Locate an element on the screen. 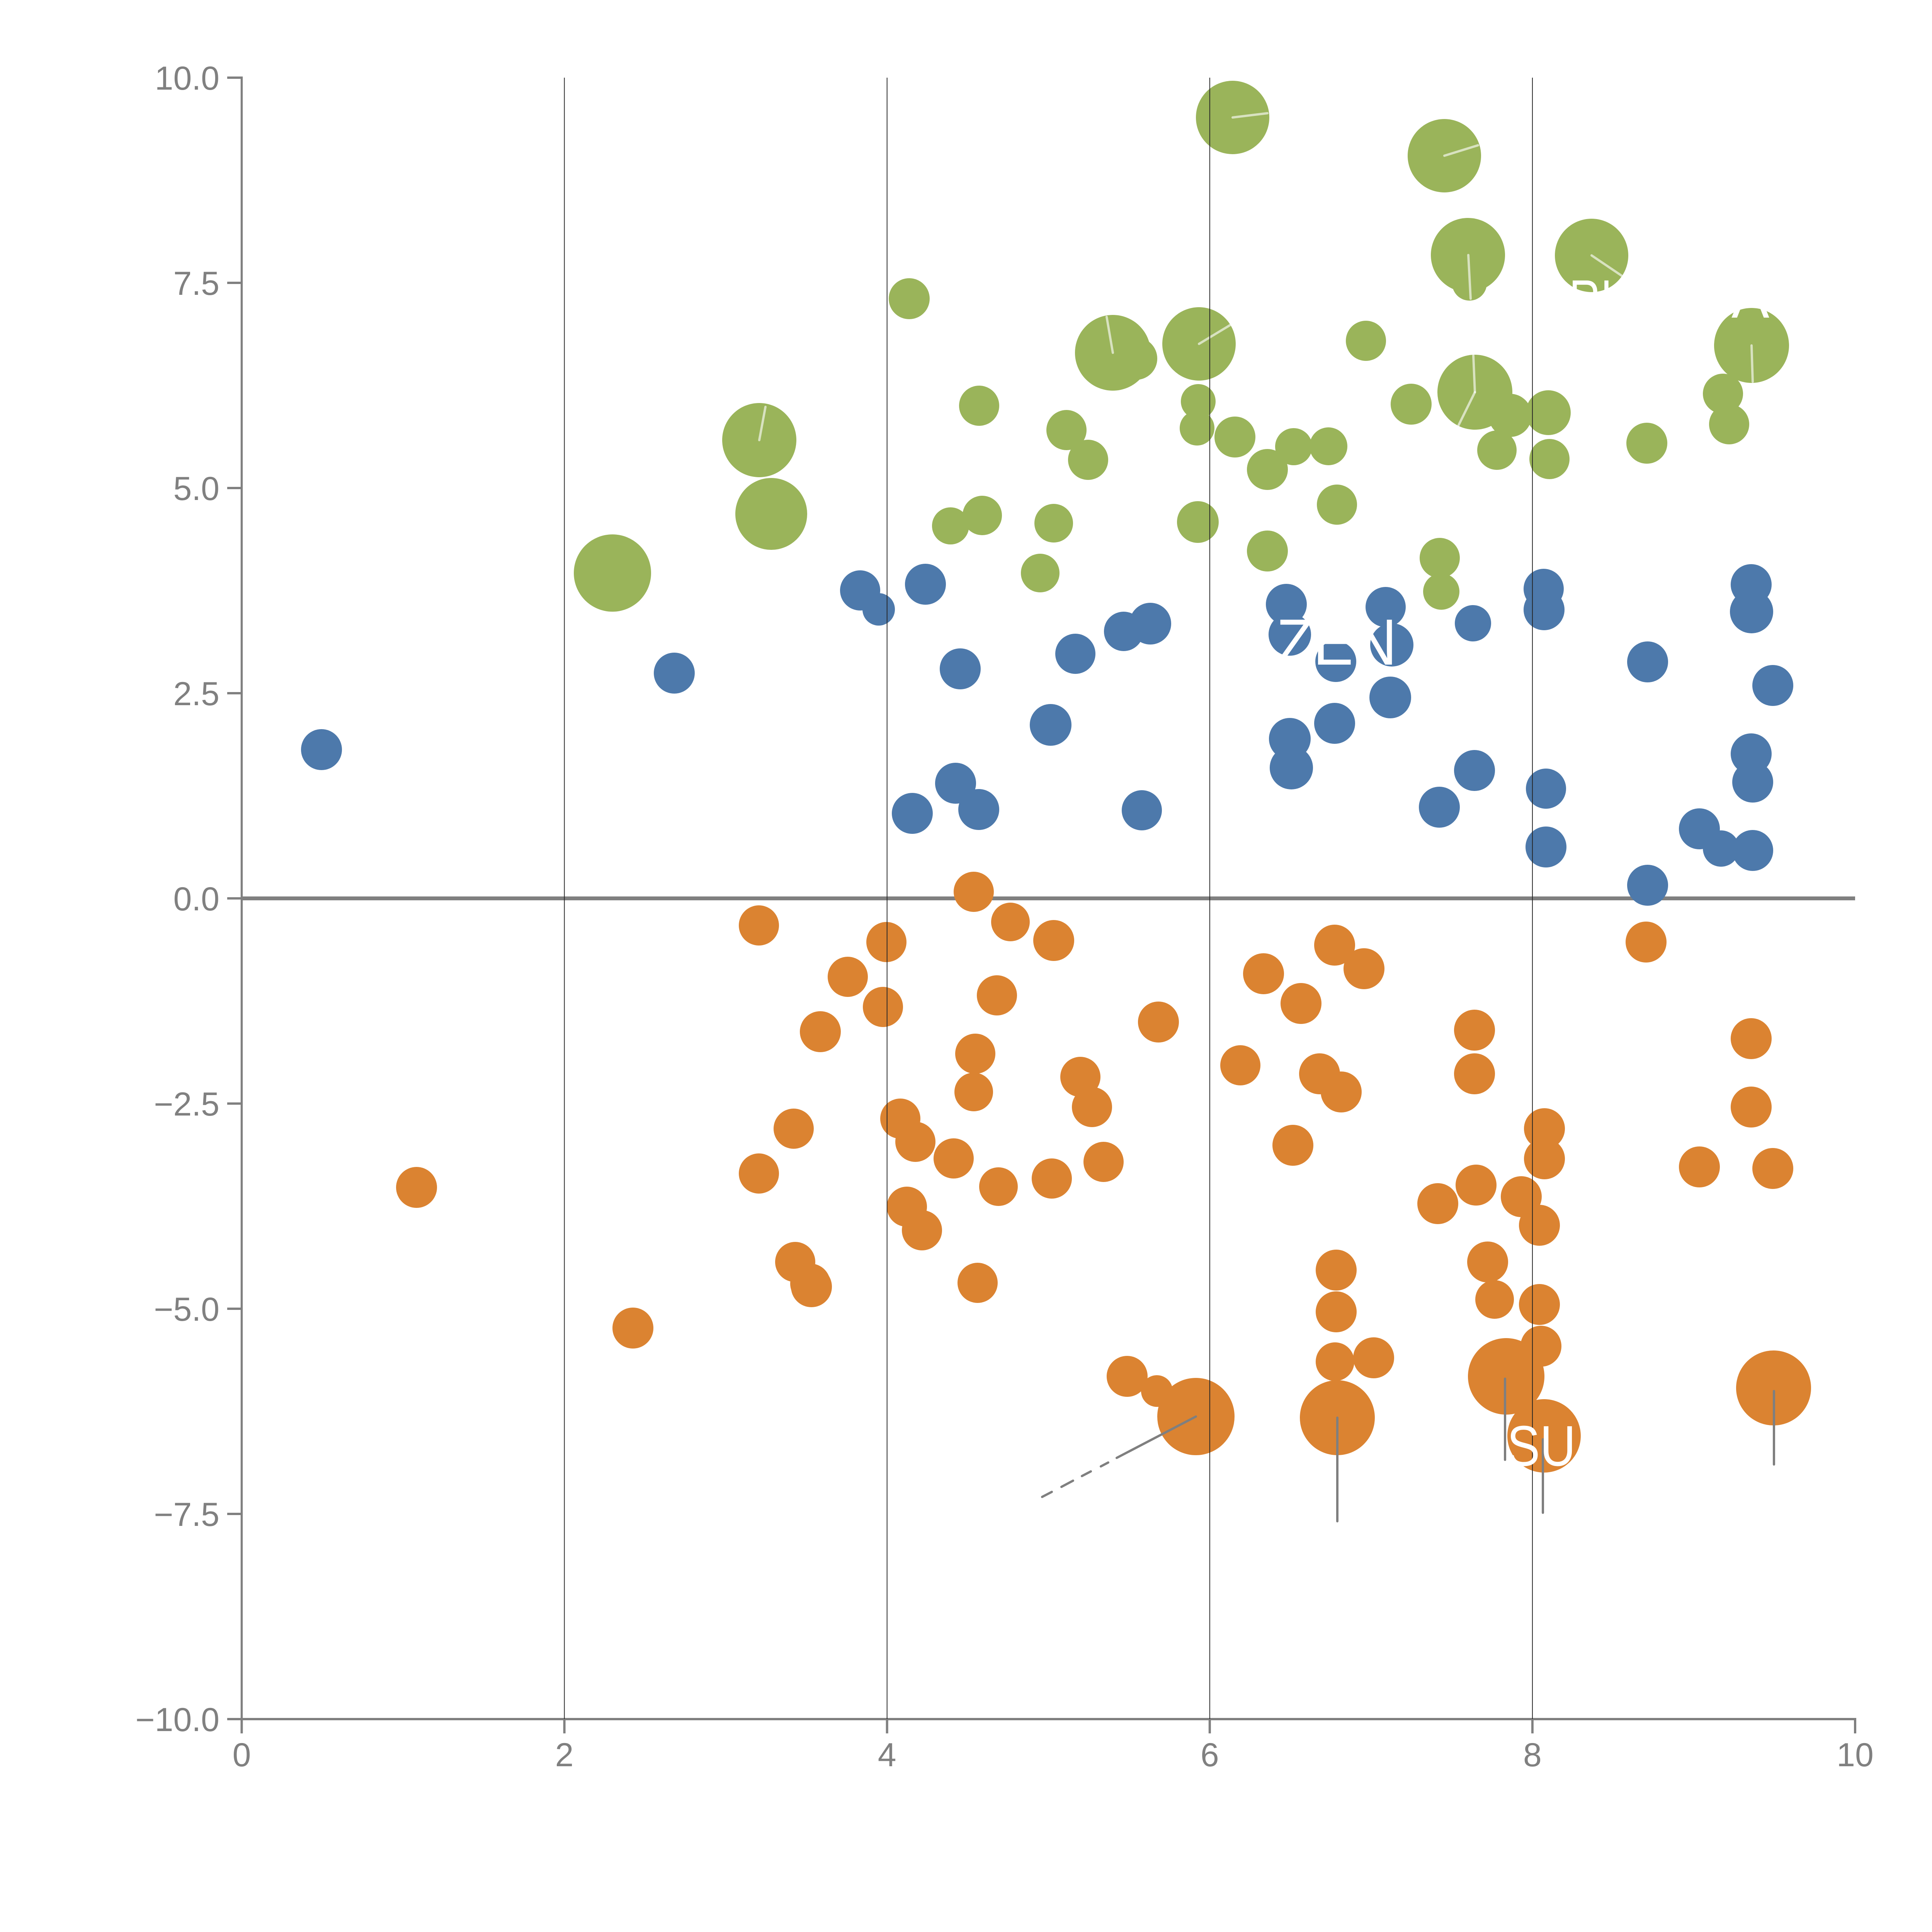 The width and height of the screenshot is (1932, 1932). svg-text: 6 is located at coordinates (1210, 1755).